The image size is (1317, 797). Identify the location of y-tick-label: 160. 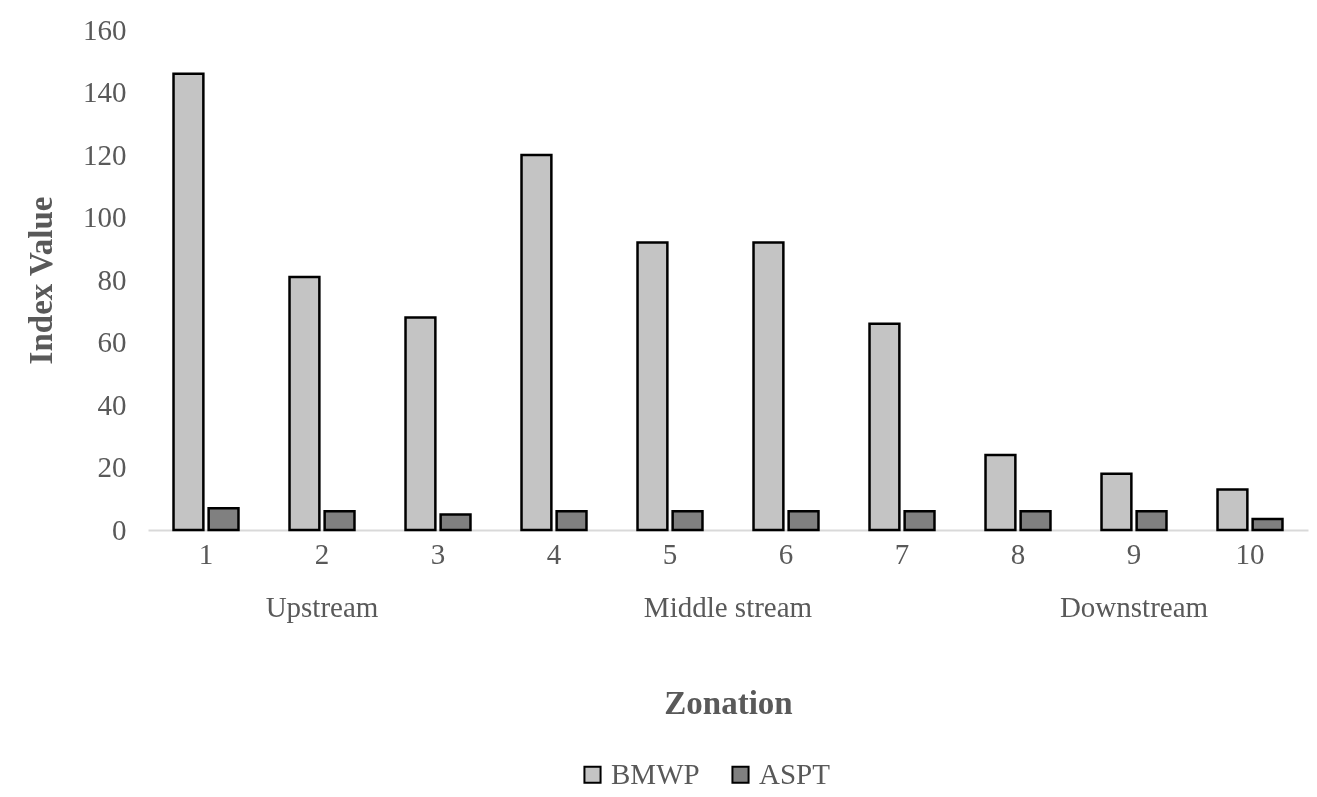
(105, 29).